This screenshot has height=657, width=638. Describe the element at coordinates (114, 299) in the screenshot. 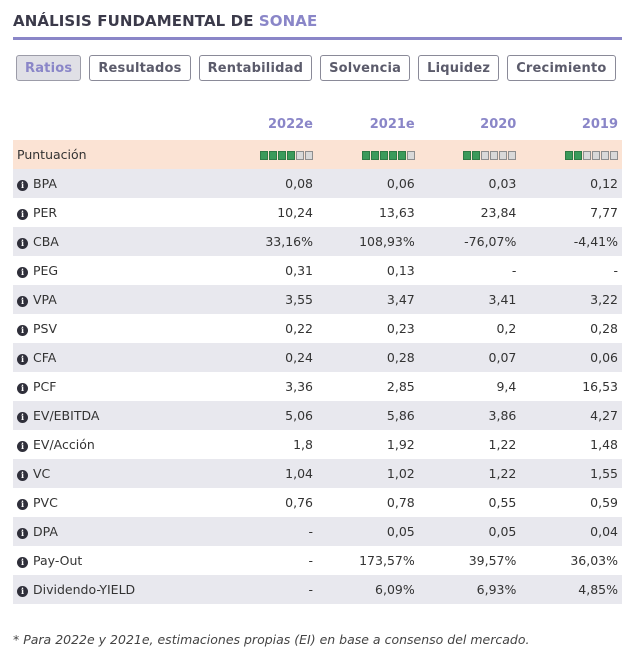

I see `row-label: i VPA` at that location.